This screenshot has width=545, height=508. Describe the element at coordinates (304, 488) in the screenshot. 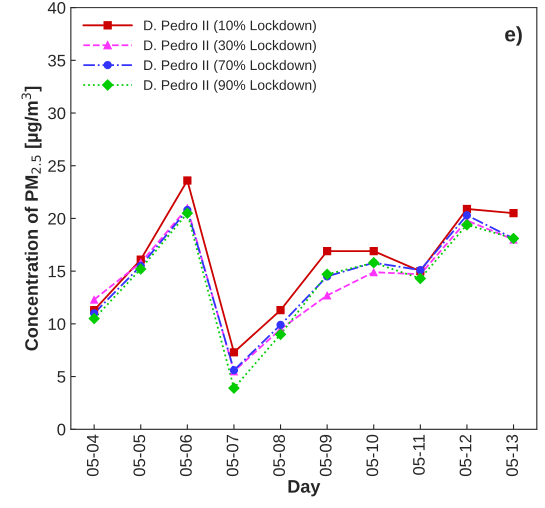

I see `x-axis-title: Day` at that location.